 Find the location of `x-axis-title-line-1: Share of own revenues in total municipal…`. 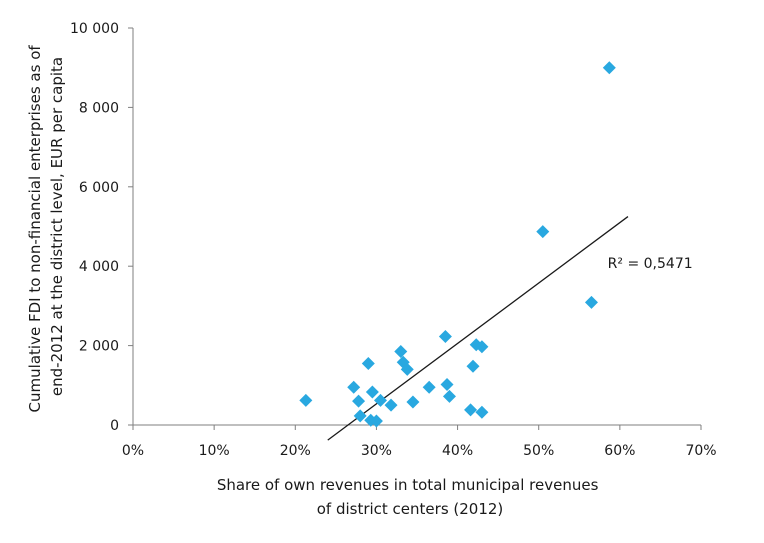

x-axis-title-line-1: Share of own revenues in total municipal… is located at coordinates (408, 485).